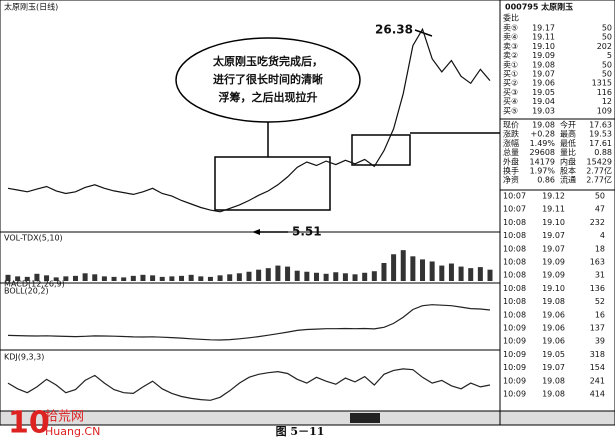 The image size is (615, 439). I want to click on info-cell: 内盘, so click(568, 161).